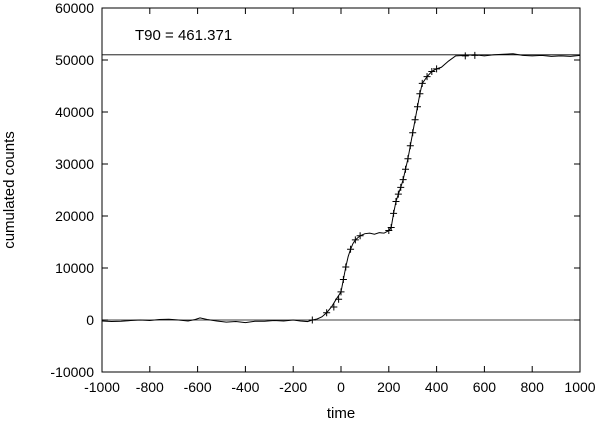 The image size is (600, 423). I want to click on x-tick-label: 0, so click(341, 387).